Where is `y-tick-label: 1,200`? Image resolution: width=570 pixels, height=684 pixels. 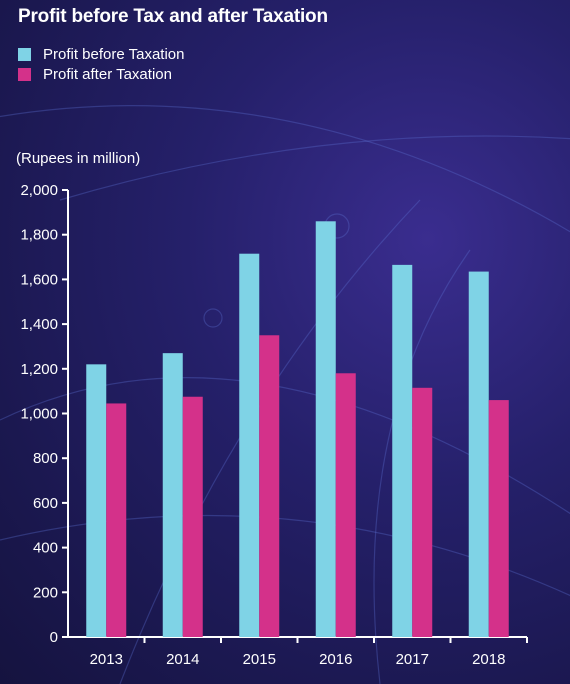
y-tick-label: 1,200 is located at coordinates (39, 369).